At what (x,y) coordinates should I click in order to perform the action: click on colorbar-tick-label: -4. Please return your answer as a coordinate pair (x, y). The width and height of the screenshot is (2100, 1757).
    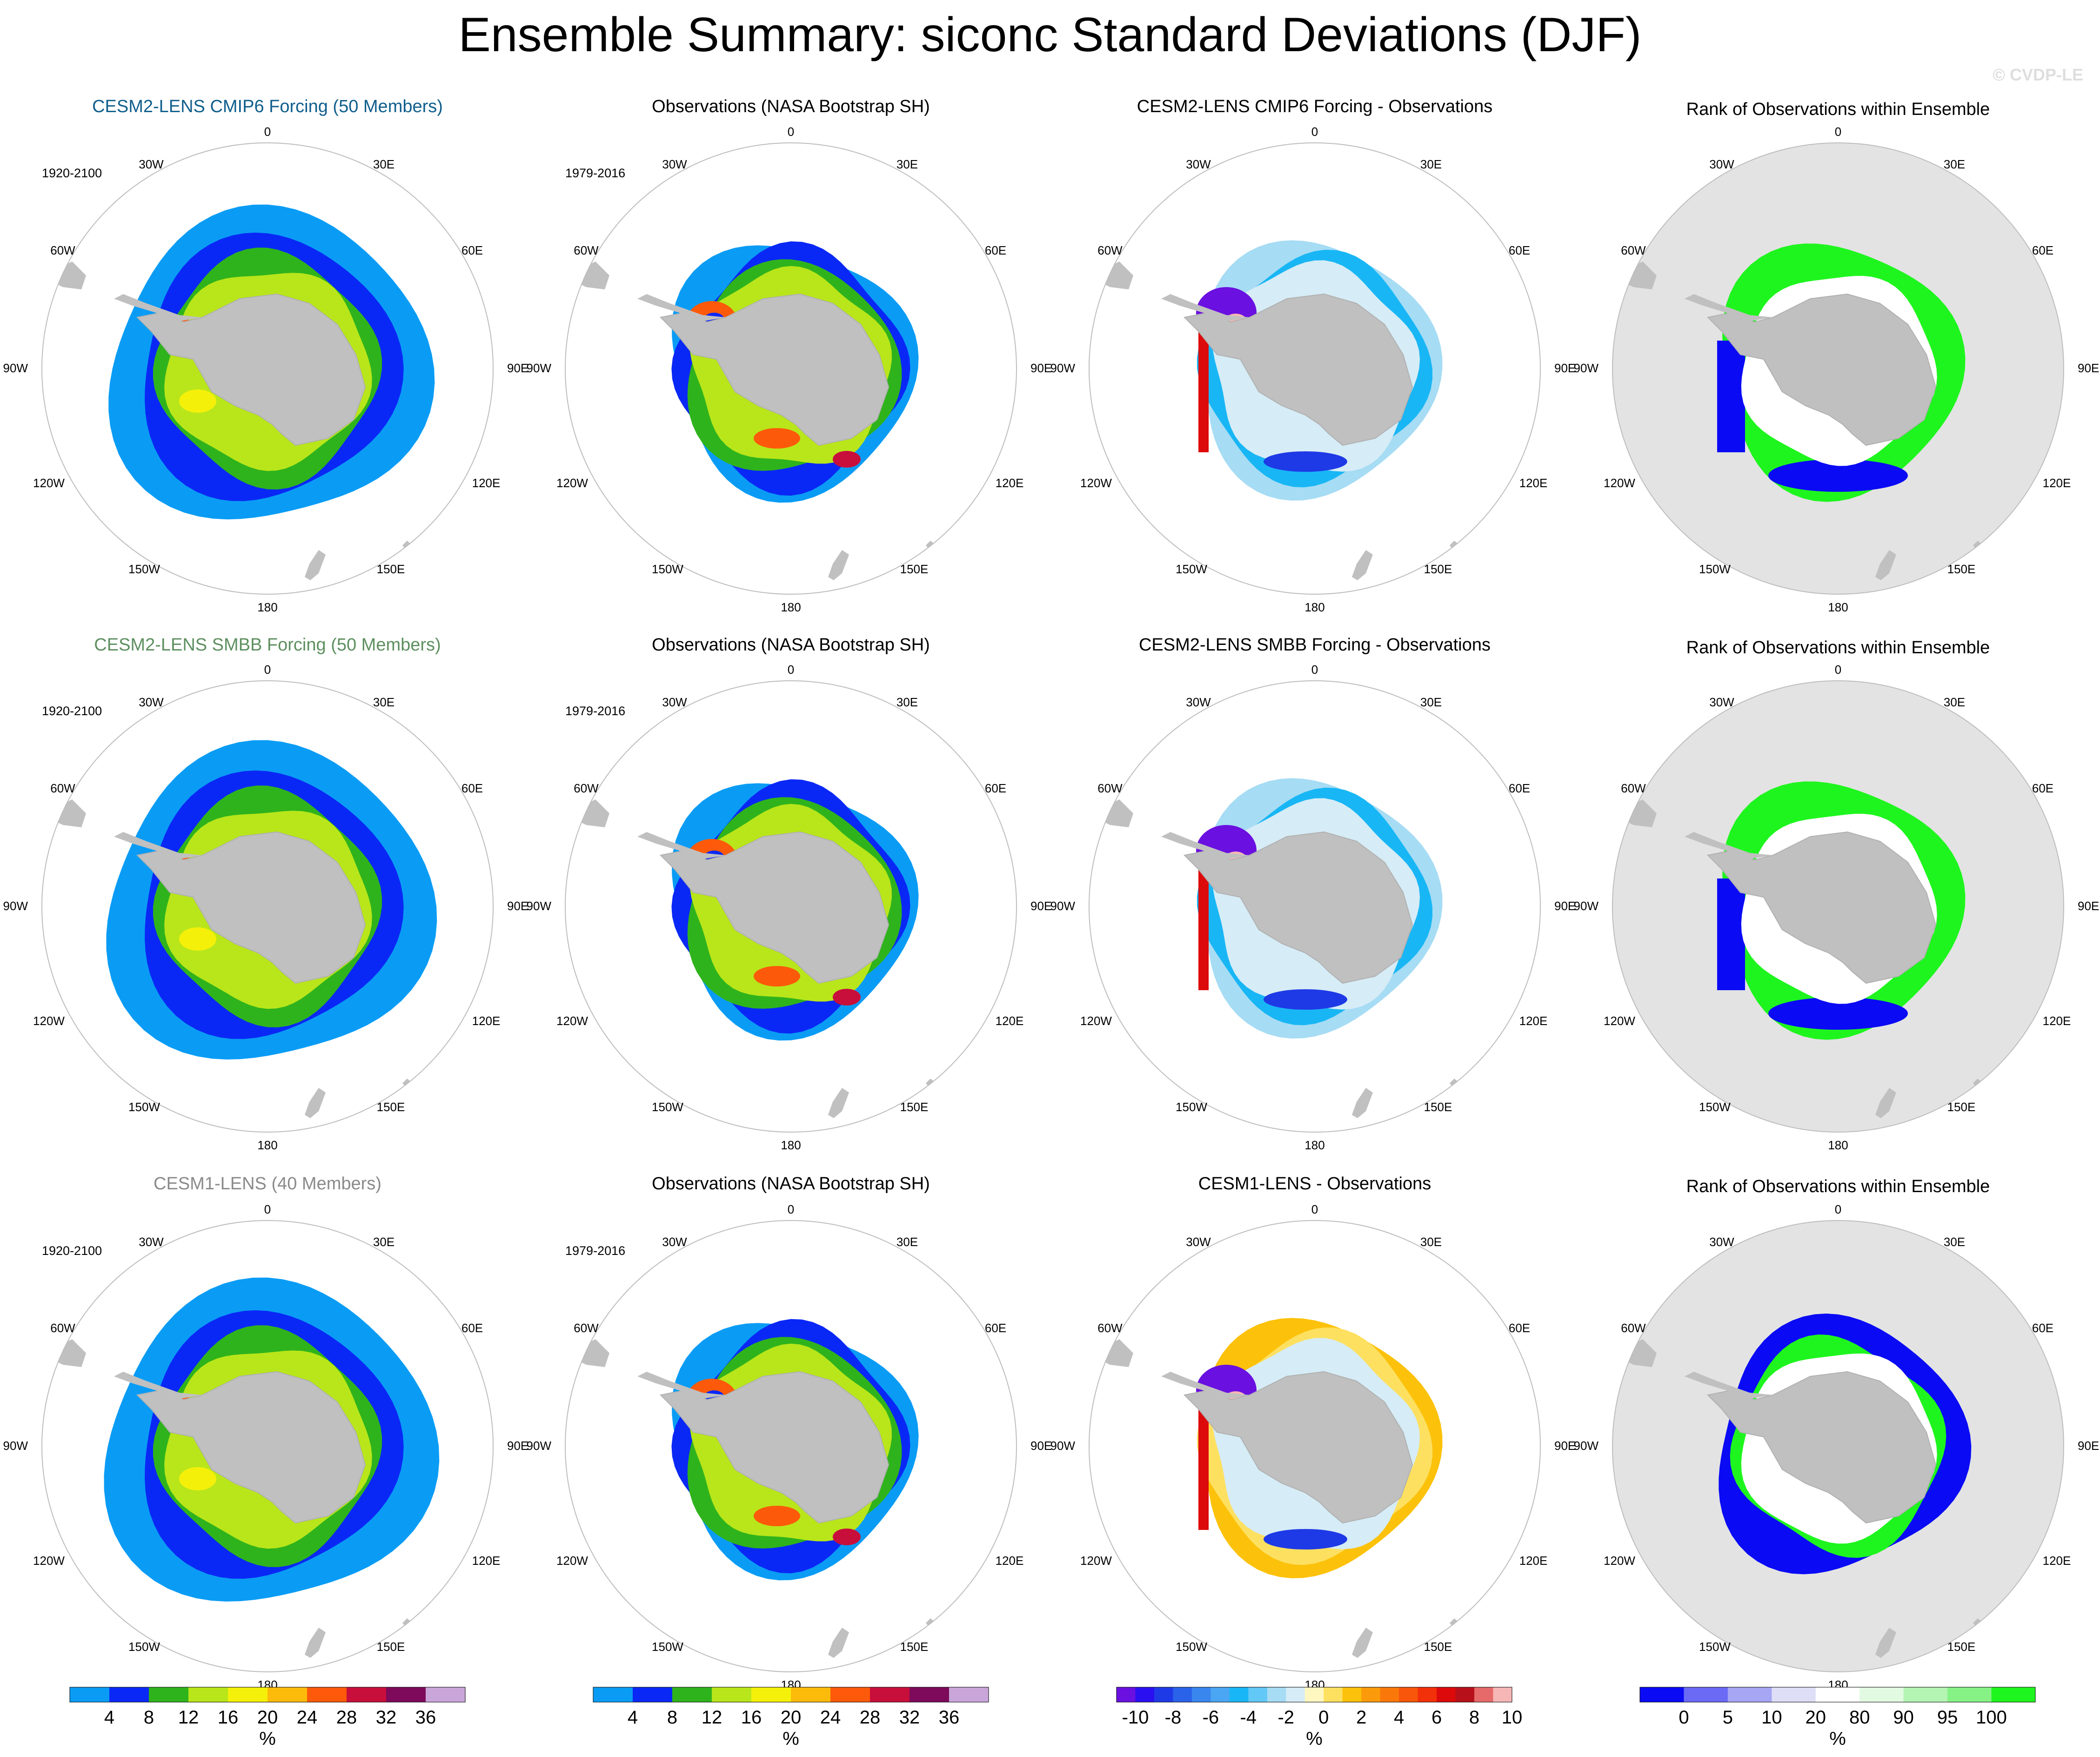
    Looking at the image, I should click on (1248, 1717).